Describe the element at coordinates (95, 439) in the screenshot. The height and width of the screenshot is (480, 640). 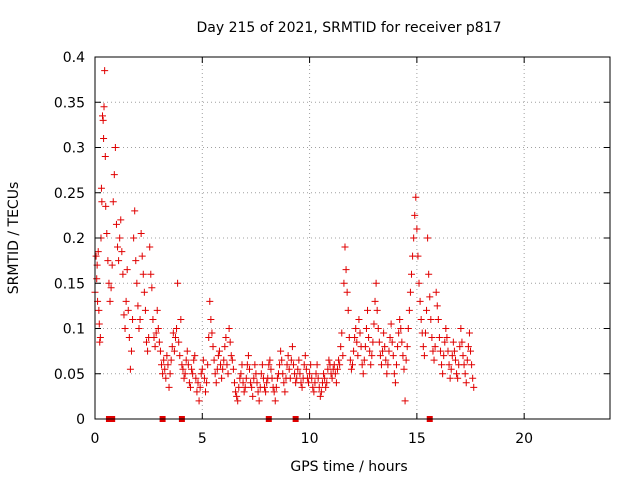
I see `x-tick-label: 0` at that location.